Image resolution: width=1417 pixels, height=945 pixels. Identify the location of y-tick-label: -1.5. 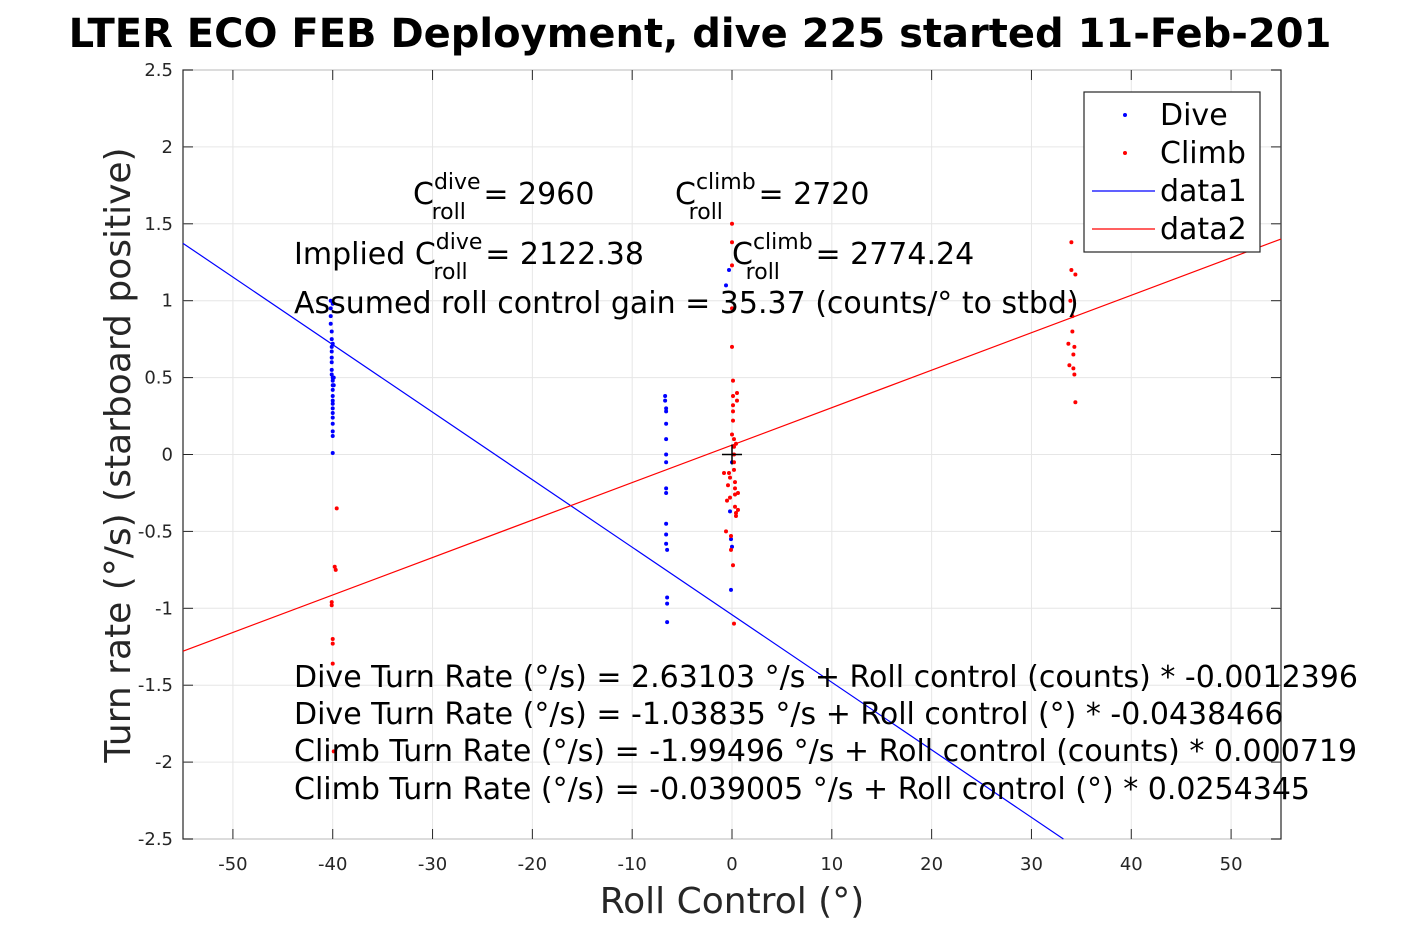
(155, 685).